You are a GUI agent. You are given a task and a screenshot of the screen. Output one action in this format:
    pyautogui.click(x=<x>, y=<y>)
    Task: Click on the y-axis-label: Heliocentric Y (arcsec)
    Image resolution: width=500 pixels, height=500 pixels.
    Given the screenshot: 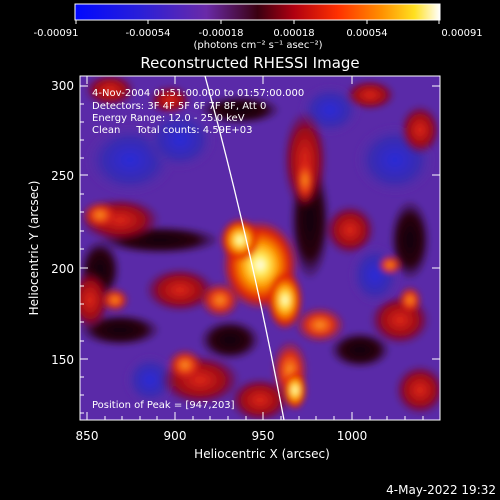 What is the action you would take?
    pyautogui.click(x=34, y=248)
    